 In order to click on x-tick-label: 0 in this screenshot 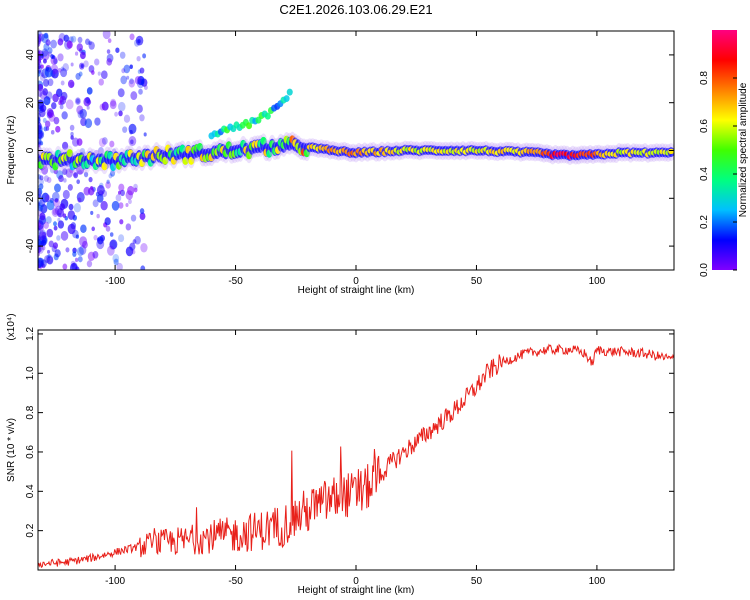, I will do `click(356, 581)`.